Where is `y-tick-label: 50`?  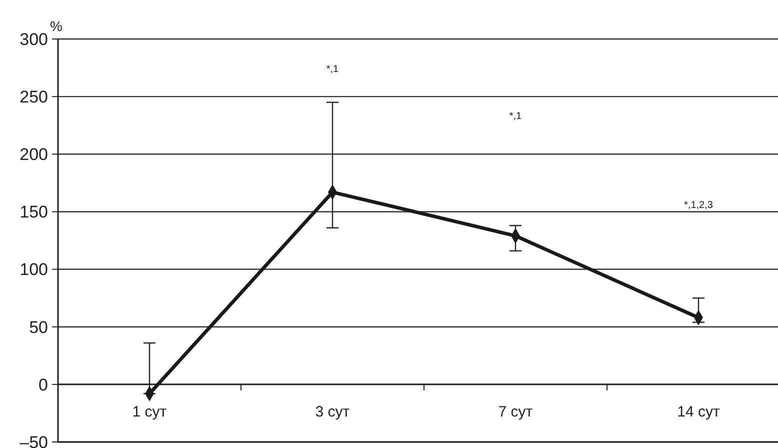
y-tick-label: 50 is located at coordinates (38, 327).